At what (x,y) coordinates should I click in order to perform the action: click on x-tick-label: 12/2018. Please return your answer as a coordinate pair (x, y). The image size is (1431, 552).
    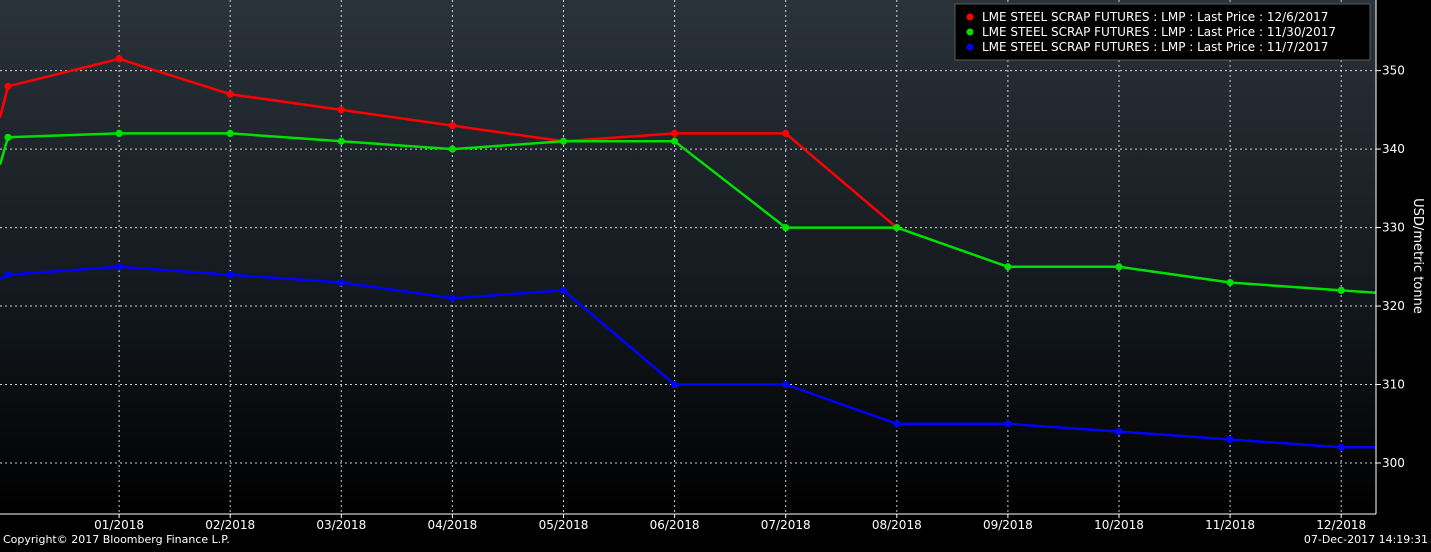
    Looking at the image, I should click on (1341, 525).